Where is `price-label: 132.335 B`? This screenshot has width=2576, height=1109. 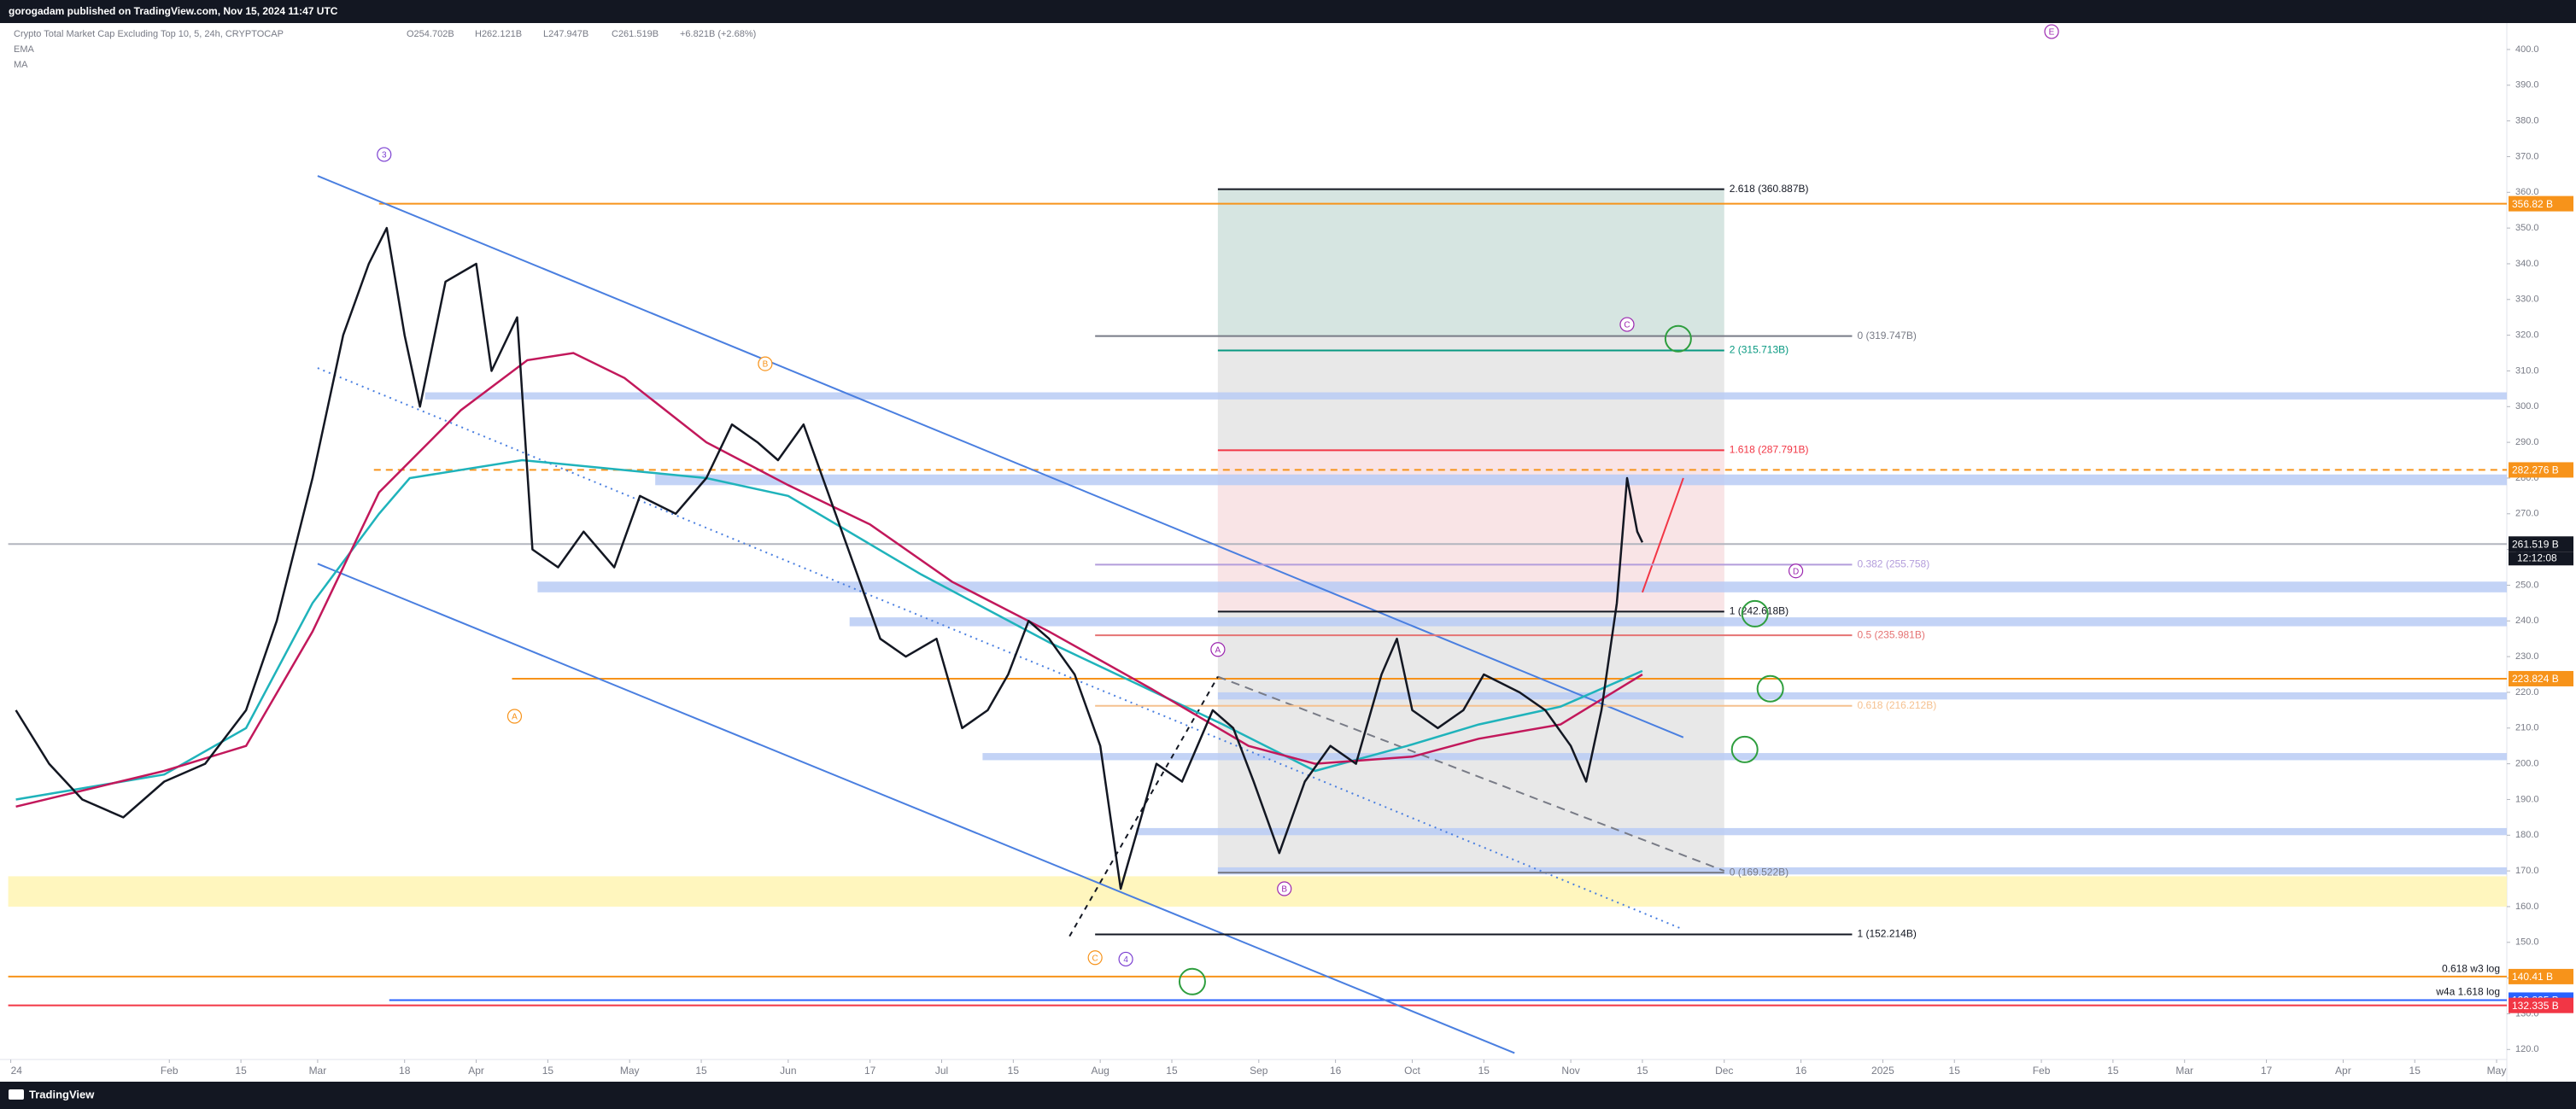 price-label: 132.335 B is located at coordinates (2535, 1006).